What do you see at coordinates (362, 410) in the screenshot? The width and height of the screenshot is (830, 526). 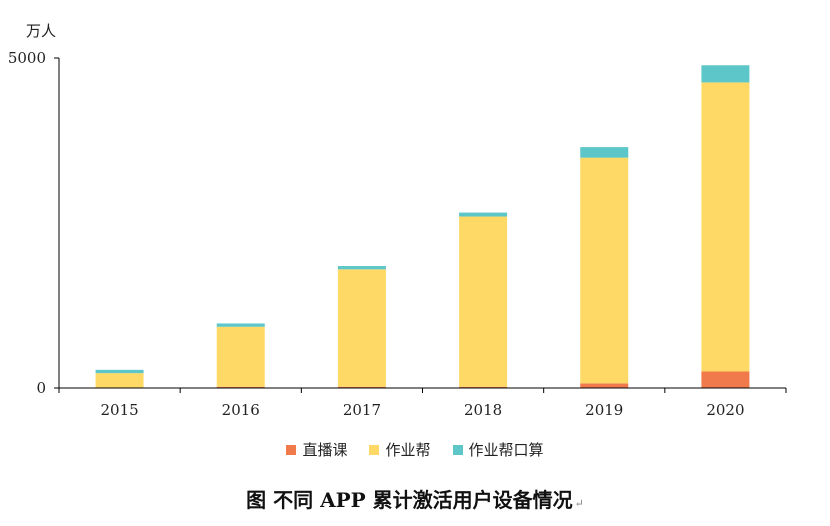 I see `x-tick-label-2017: 2017` at bounding box center [362, 410].